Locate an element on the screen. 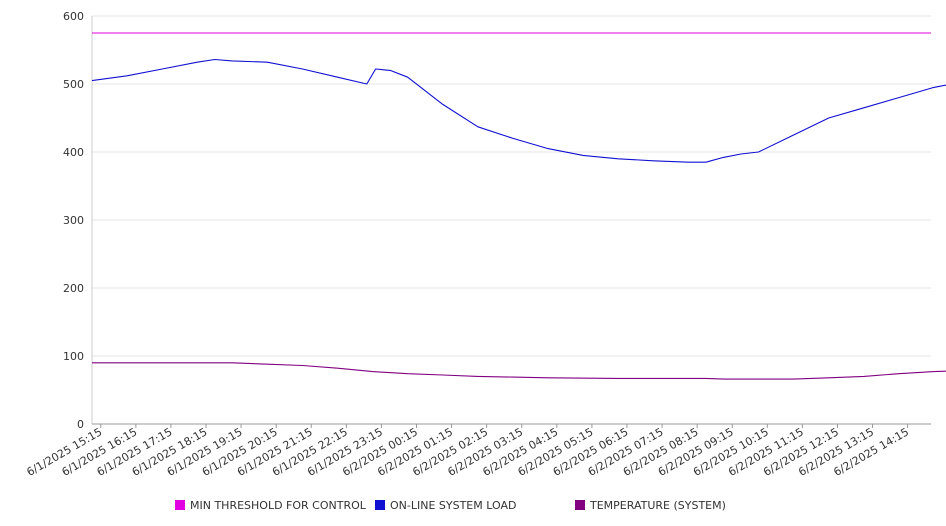 The image size is (946, 526). legend-label-temperature: TEMPERATURE (SYSTEM) is located at coordinates (658, 505).